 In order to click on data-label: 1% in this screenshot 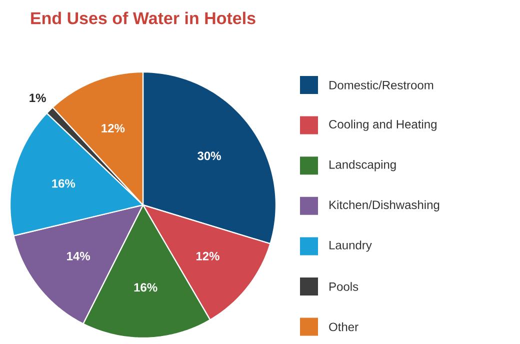, I will do `click(38, 98)`.